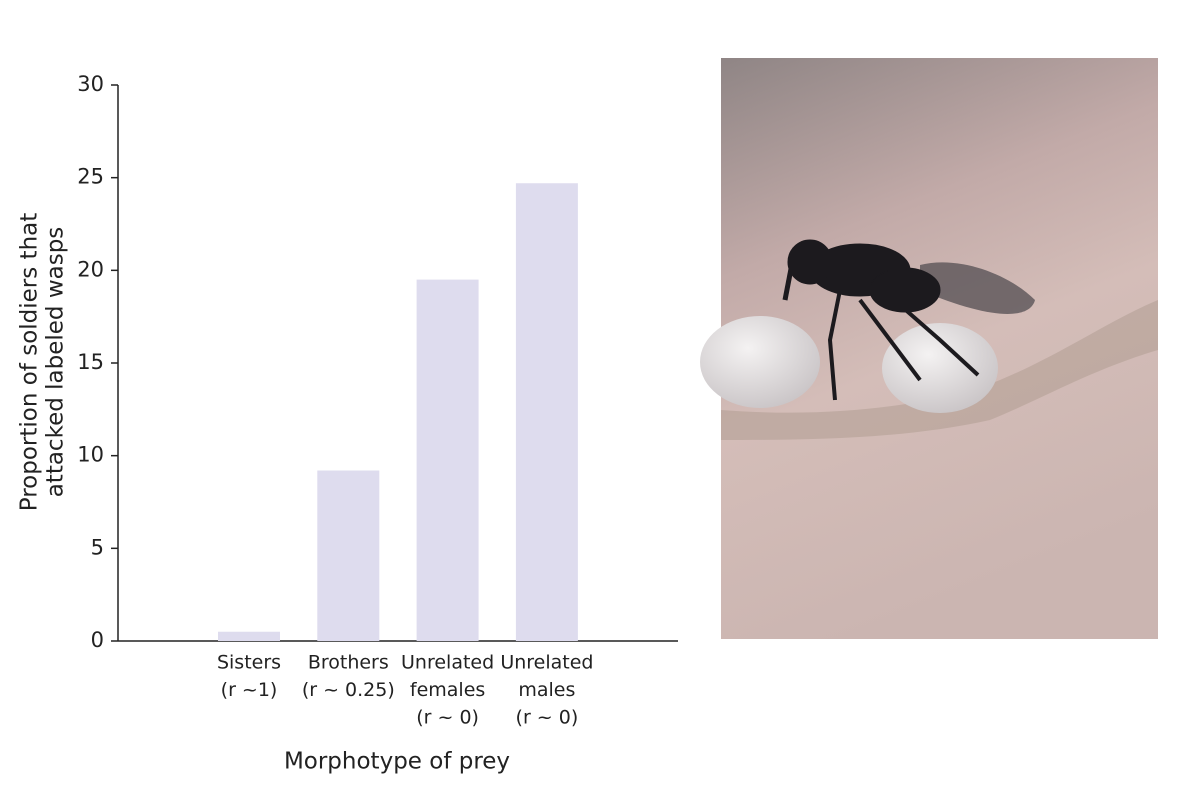 The width and height of the screenshot is (1185, 785). What do you see at coordinates (90, 362) in the screenshot?
I see `y-tick-label: 15` at bounding box center [90, 362].